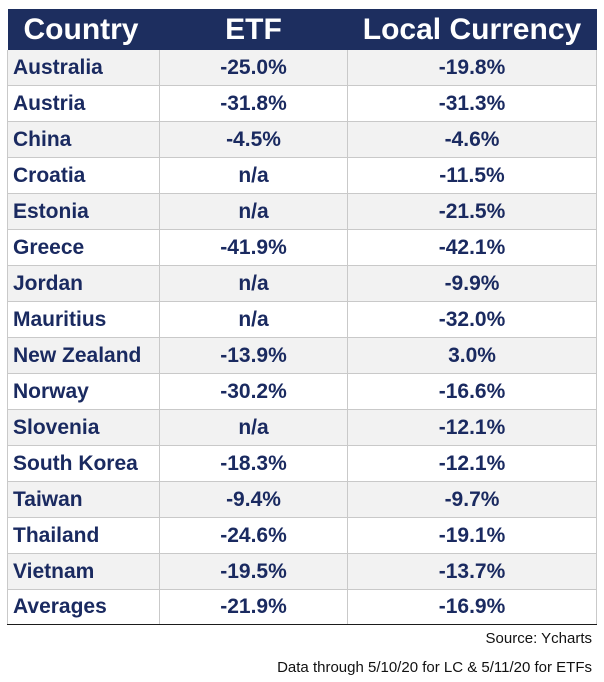 Image resolution: width=604 pixels, height=682 pixels. Describe the element at coordinates (472, 391) in the screenshot. I see `cell-local-currency: -16.6%` at that location.